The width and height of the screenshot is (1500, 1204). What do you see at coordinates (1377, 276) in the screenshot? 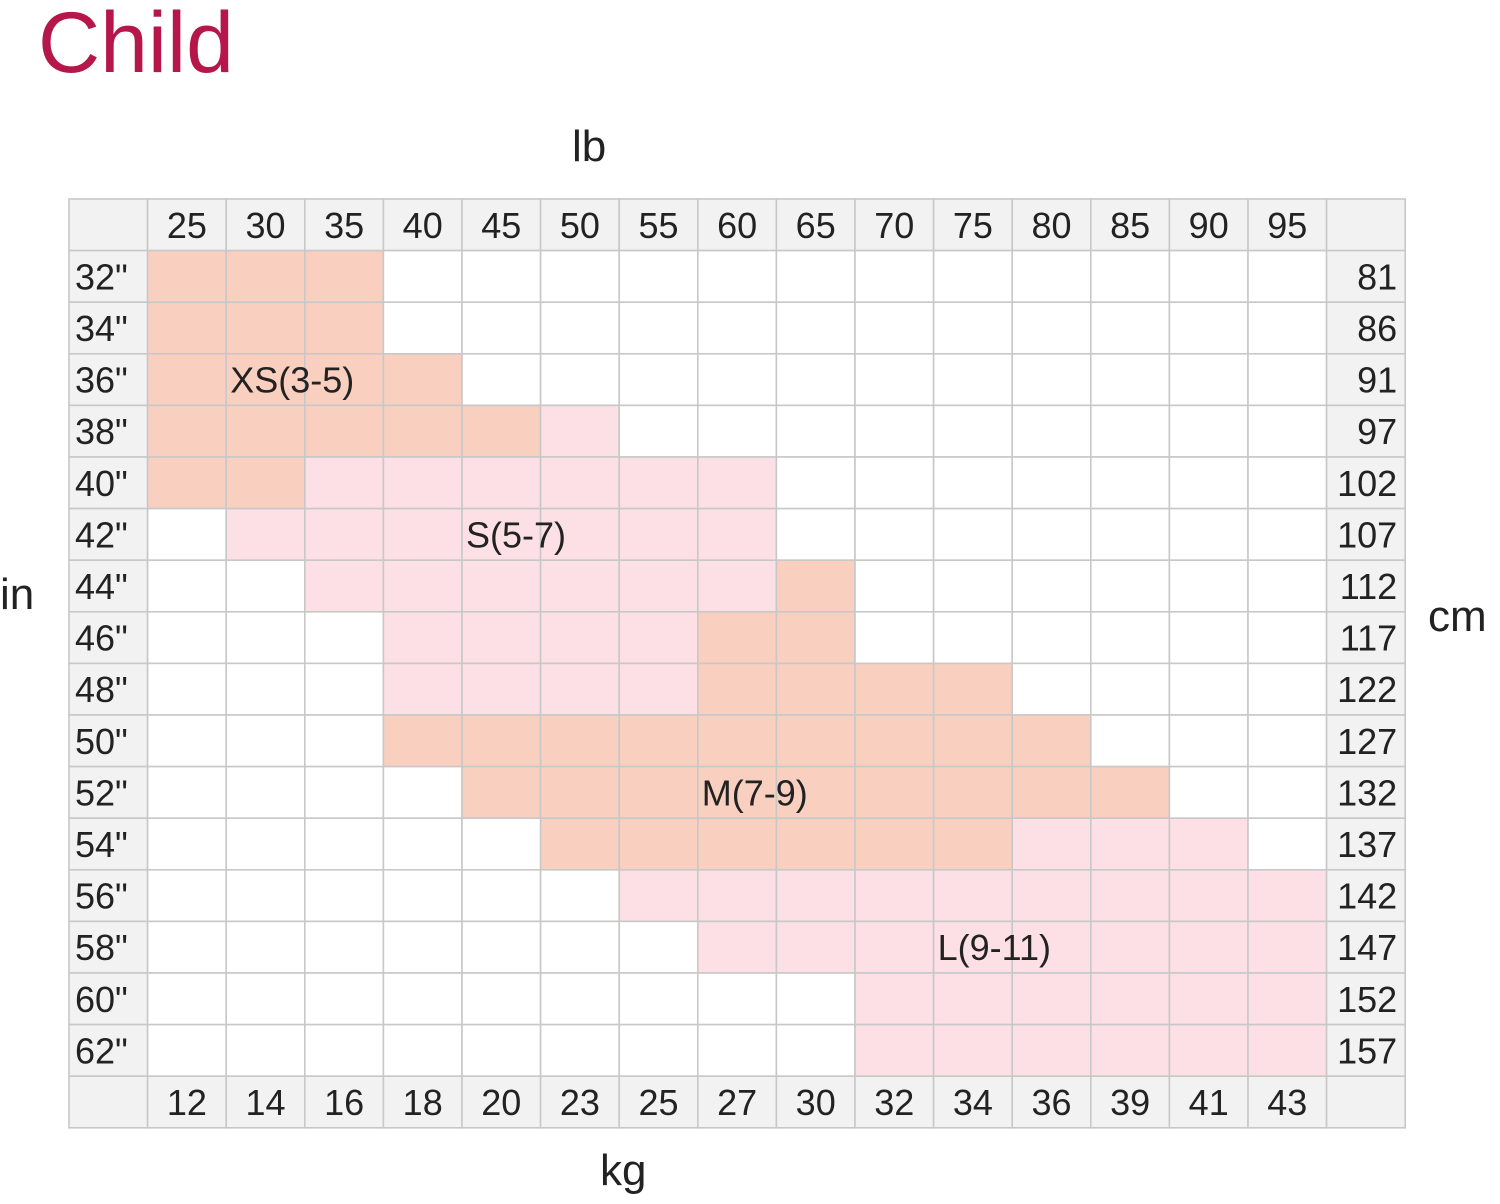
I see `cm-tick-label: 81` at bounding box center [1377, 276].